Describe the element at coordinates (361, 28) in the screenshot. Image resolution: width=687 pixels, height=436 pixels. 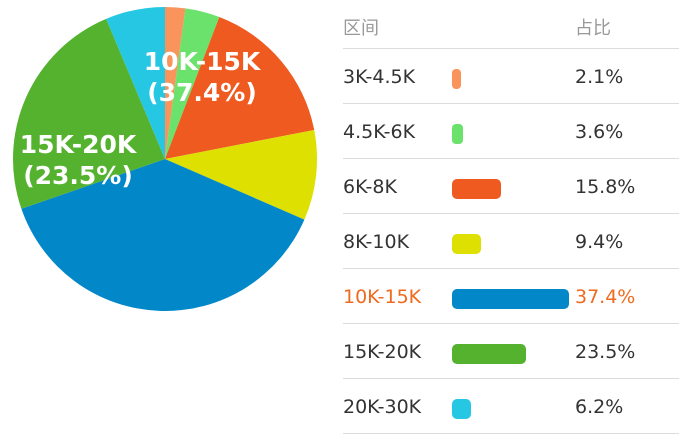
I see `column-header-range: 区间` at that location.